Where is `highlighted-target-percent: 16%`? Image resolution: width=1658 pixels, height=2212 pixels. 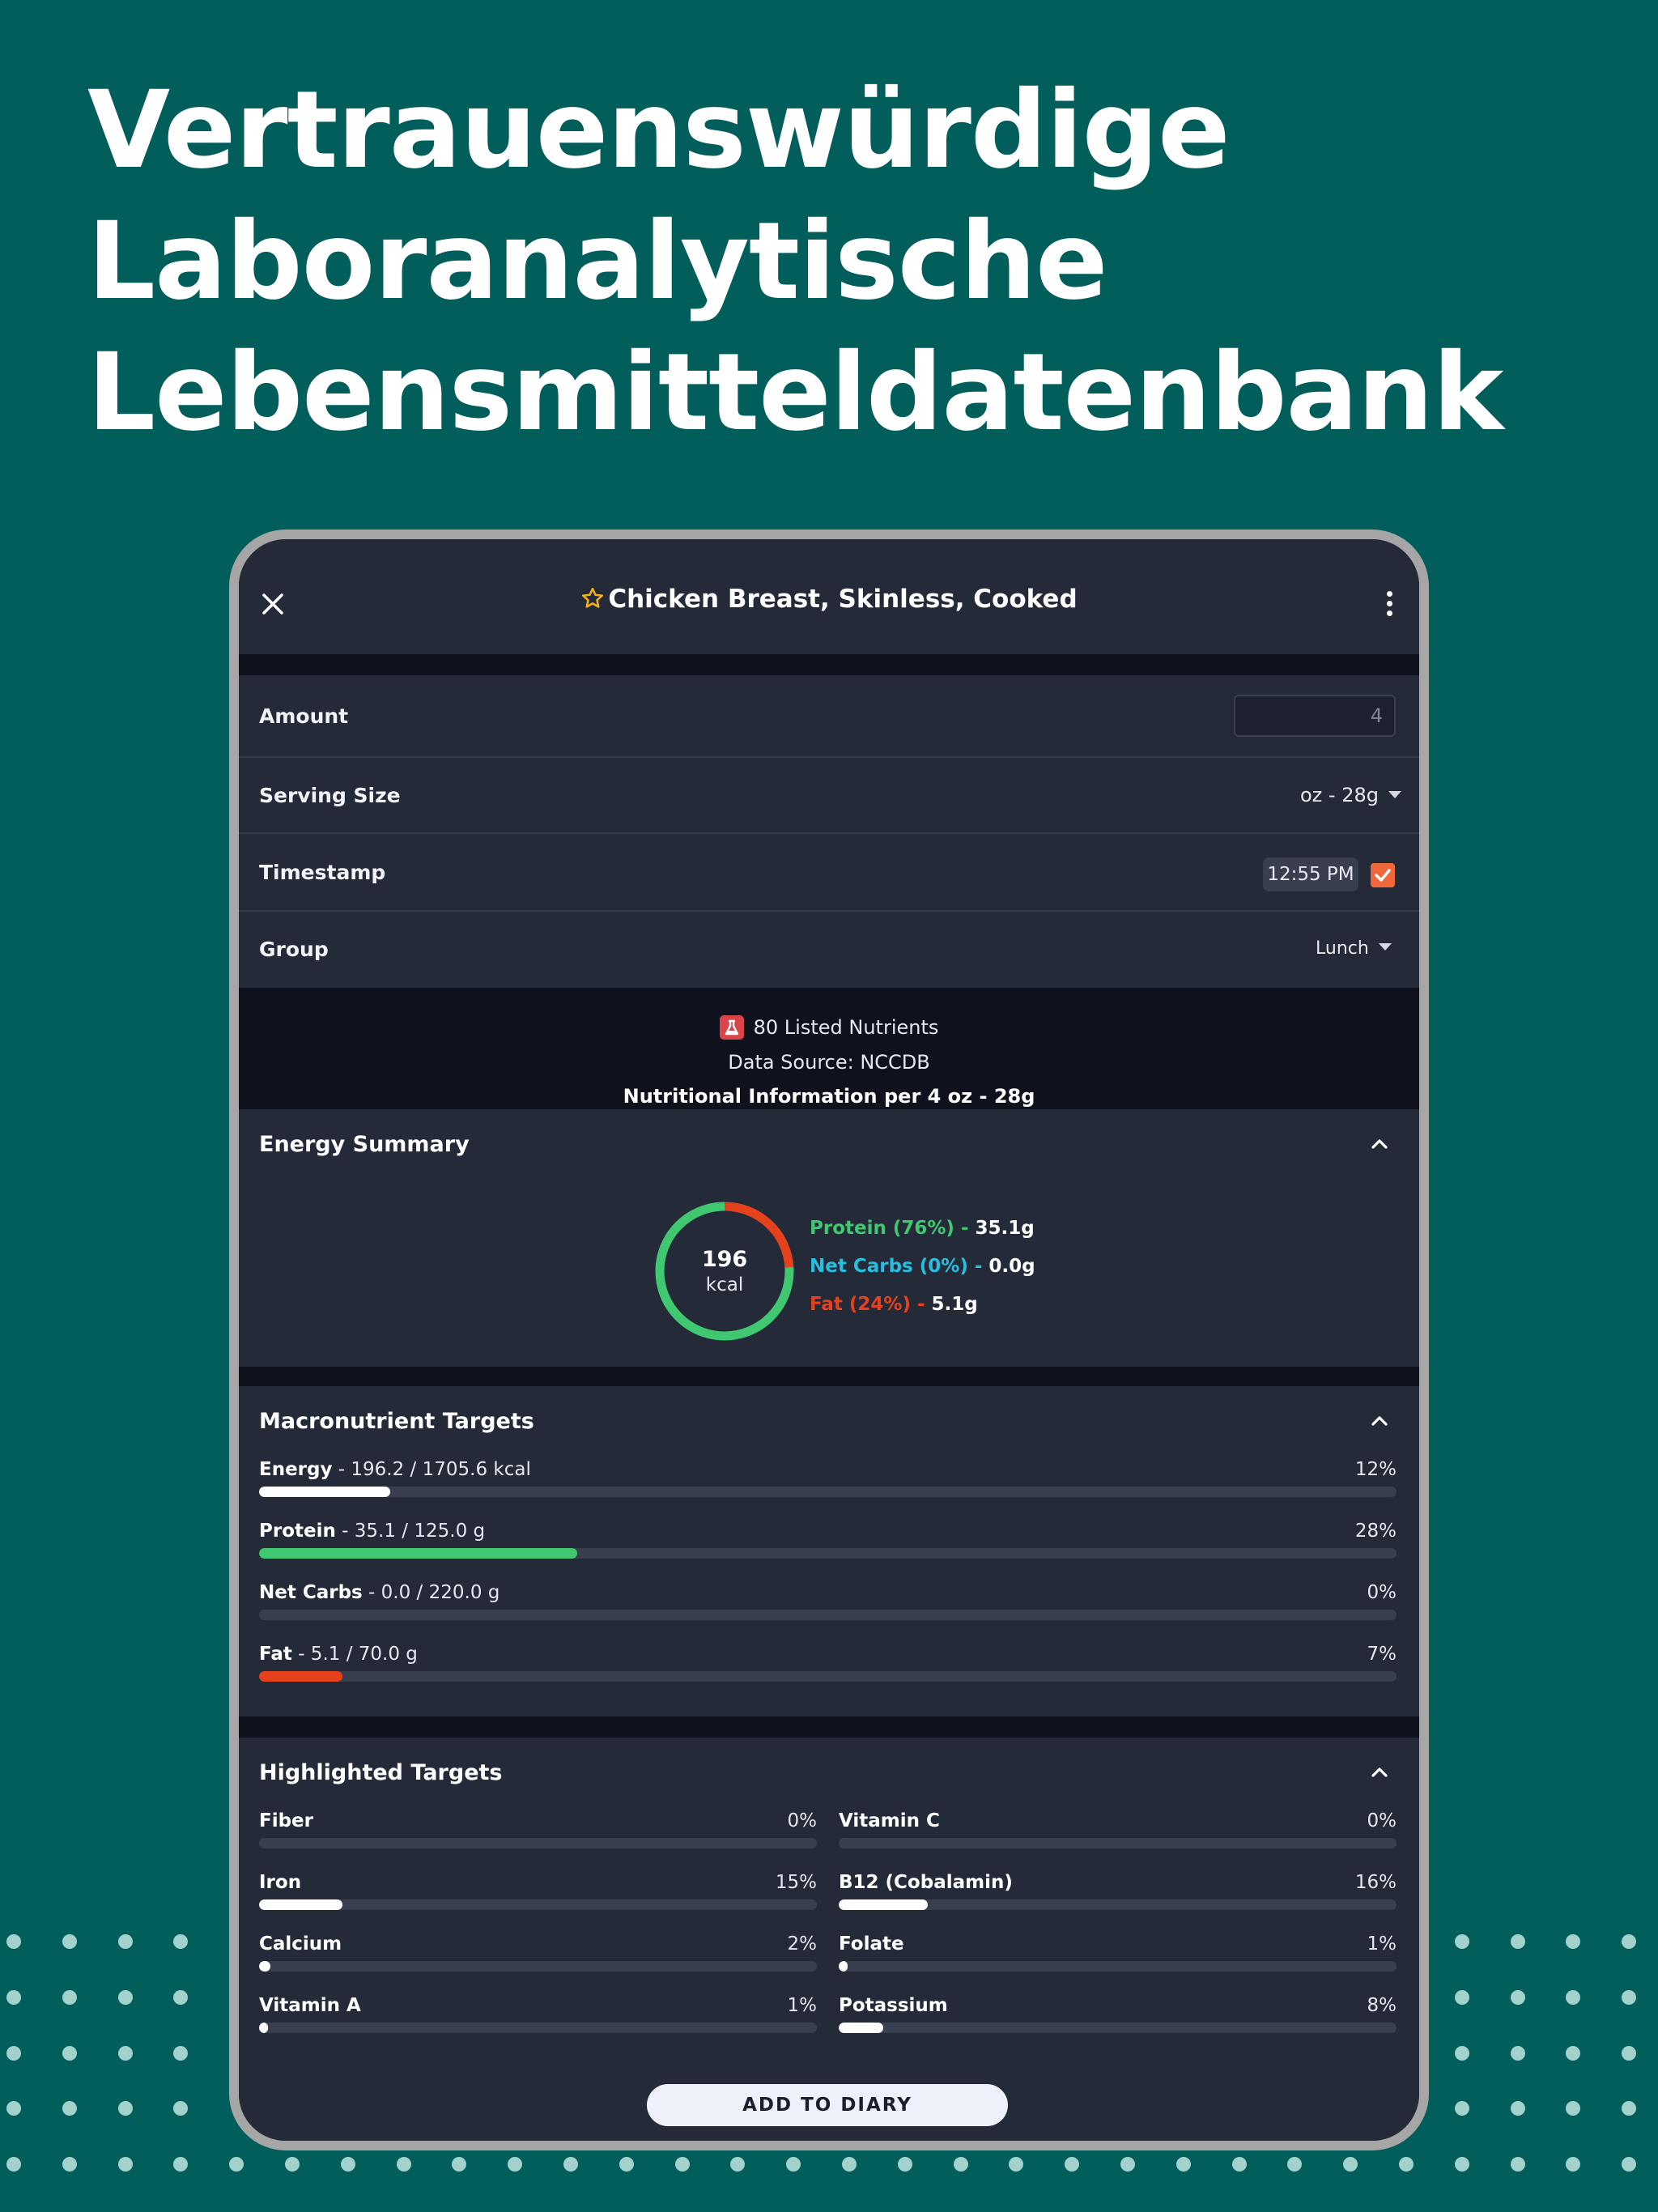
highlighted-target-percent: 16% is located at coordinates (1375, 1882).